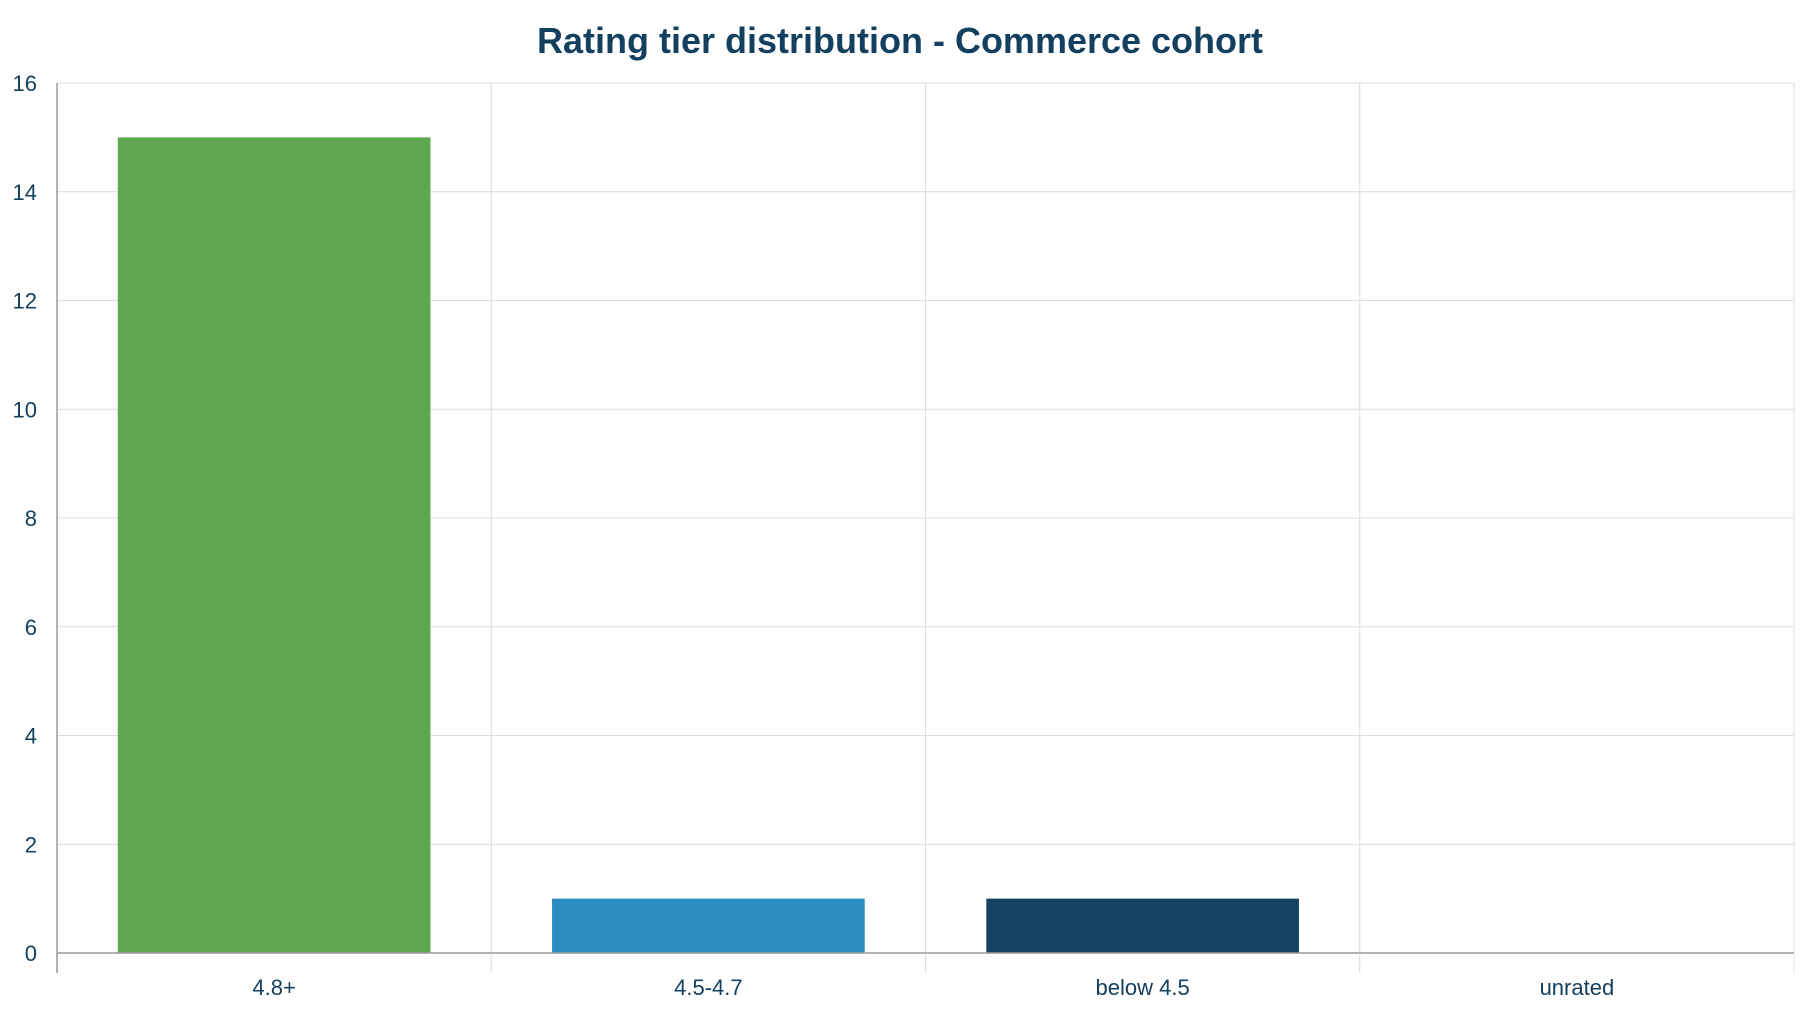  Describe the element at coordinates (274, 545) in the screenshot. I see `bar-4-8-` at that location.